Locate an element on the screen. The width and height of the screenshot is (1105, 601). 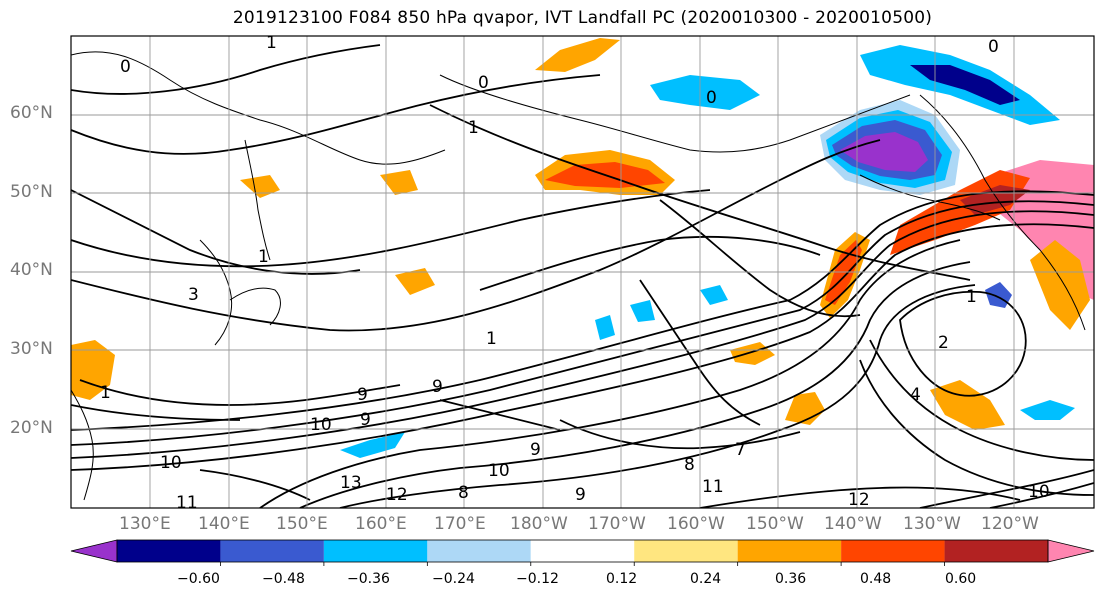
lon-label-160e: 160°E is located at coordinates (381, 524).